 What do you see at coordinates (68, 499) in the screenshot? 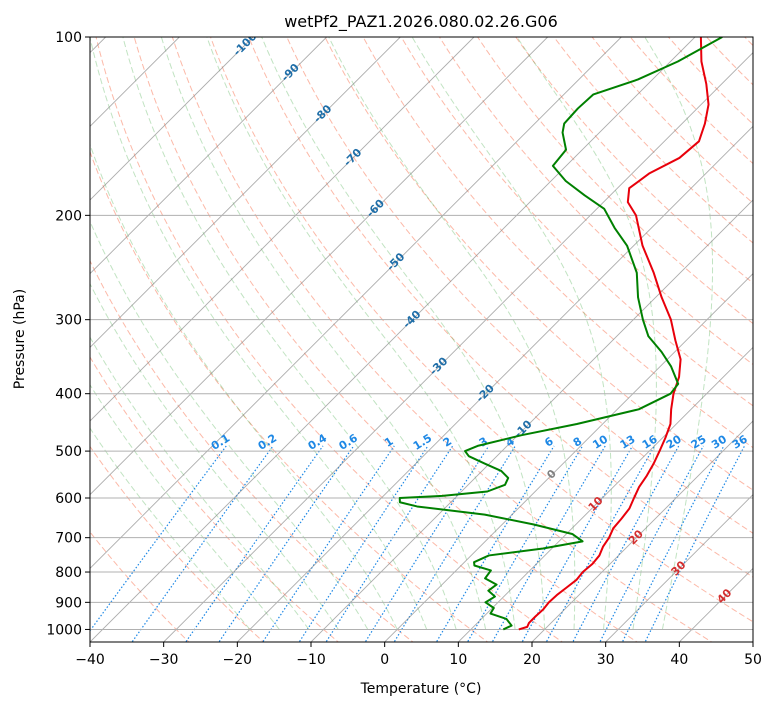
I see `y-tick-label: 600` at bounding box center [68, 499].